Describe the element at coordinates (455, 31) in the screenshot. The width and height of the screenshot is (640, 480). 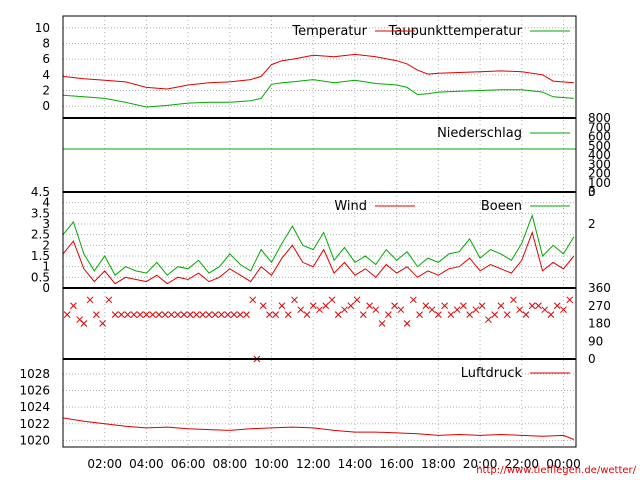
I see `legend-label-taupunkt: Taupunkttemperatur` at that location.